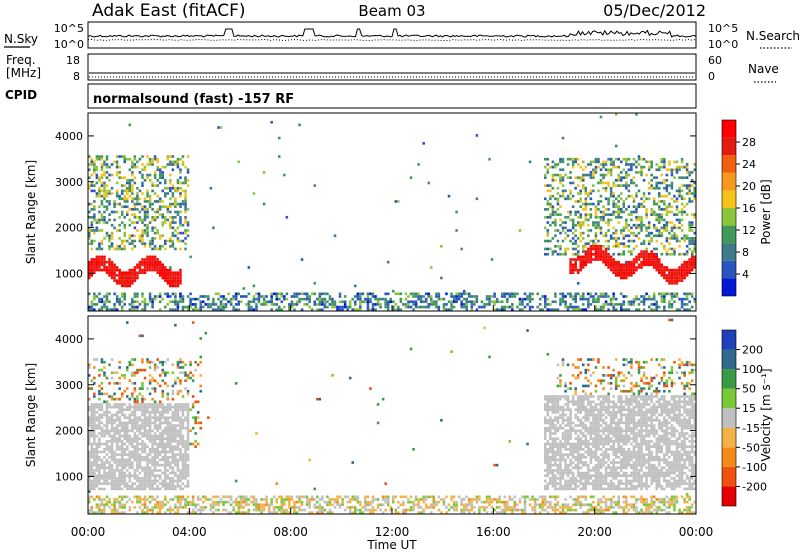 The image size is (800, 554). What do you see at coordinates (21, 95) in the screenshot?
I see `cpid-label: CPID` at bounding box center [21, 95].